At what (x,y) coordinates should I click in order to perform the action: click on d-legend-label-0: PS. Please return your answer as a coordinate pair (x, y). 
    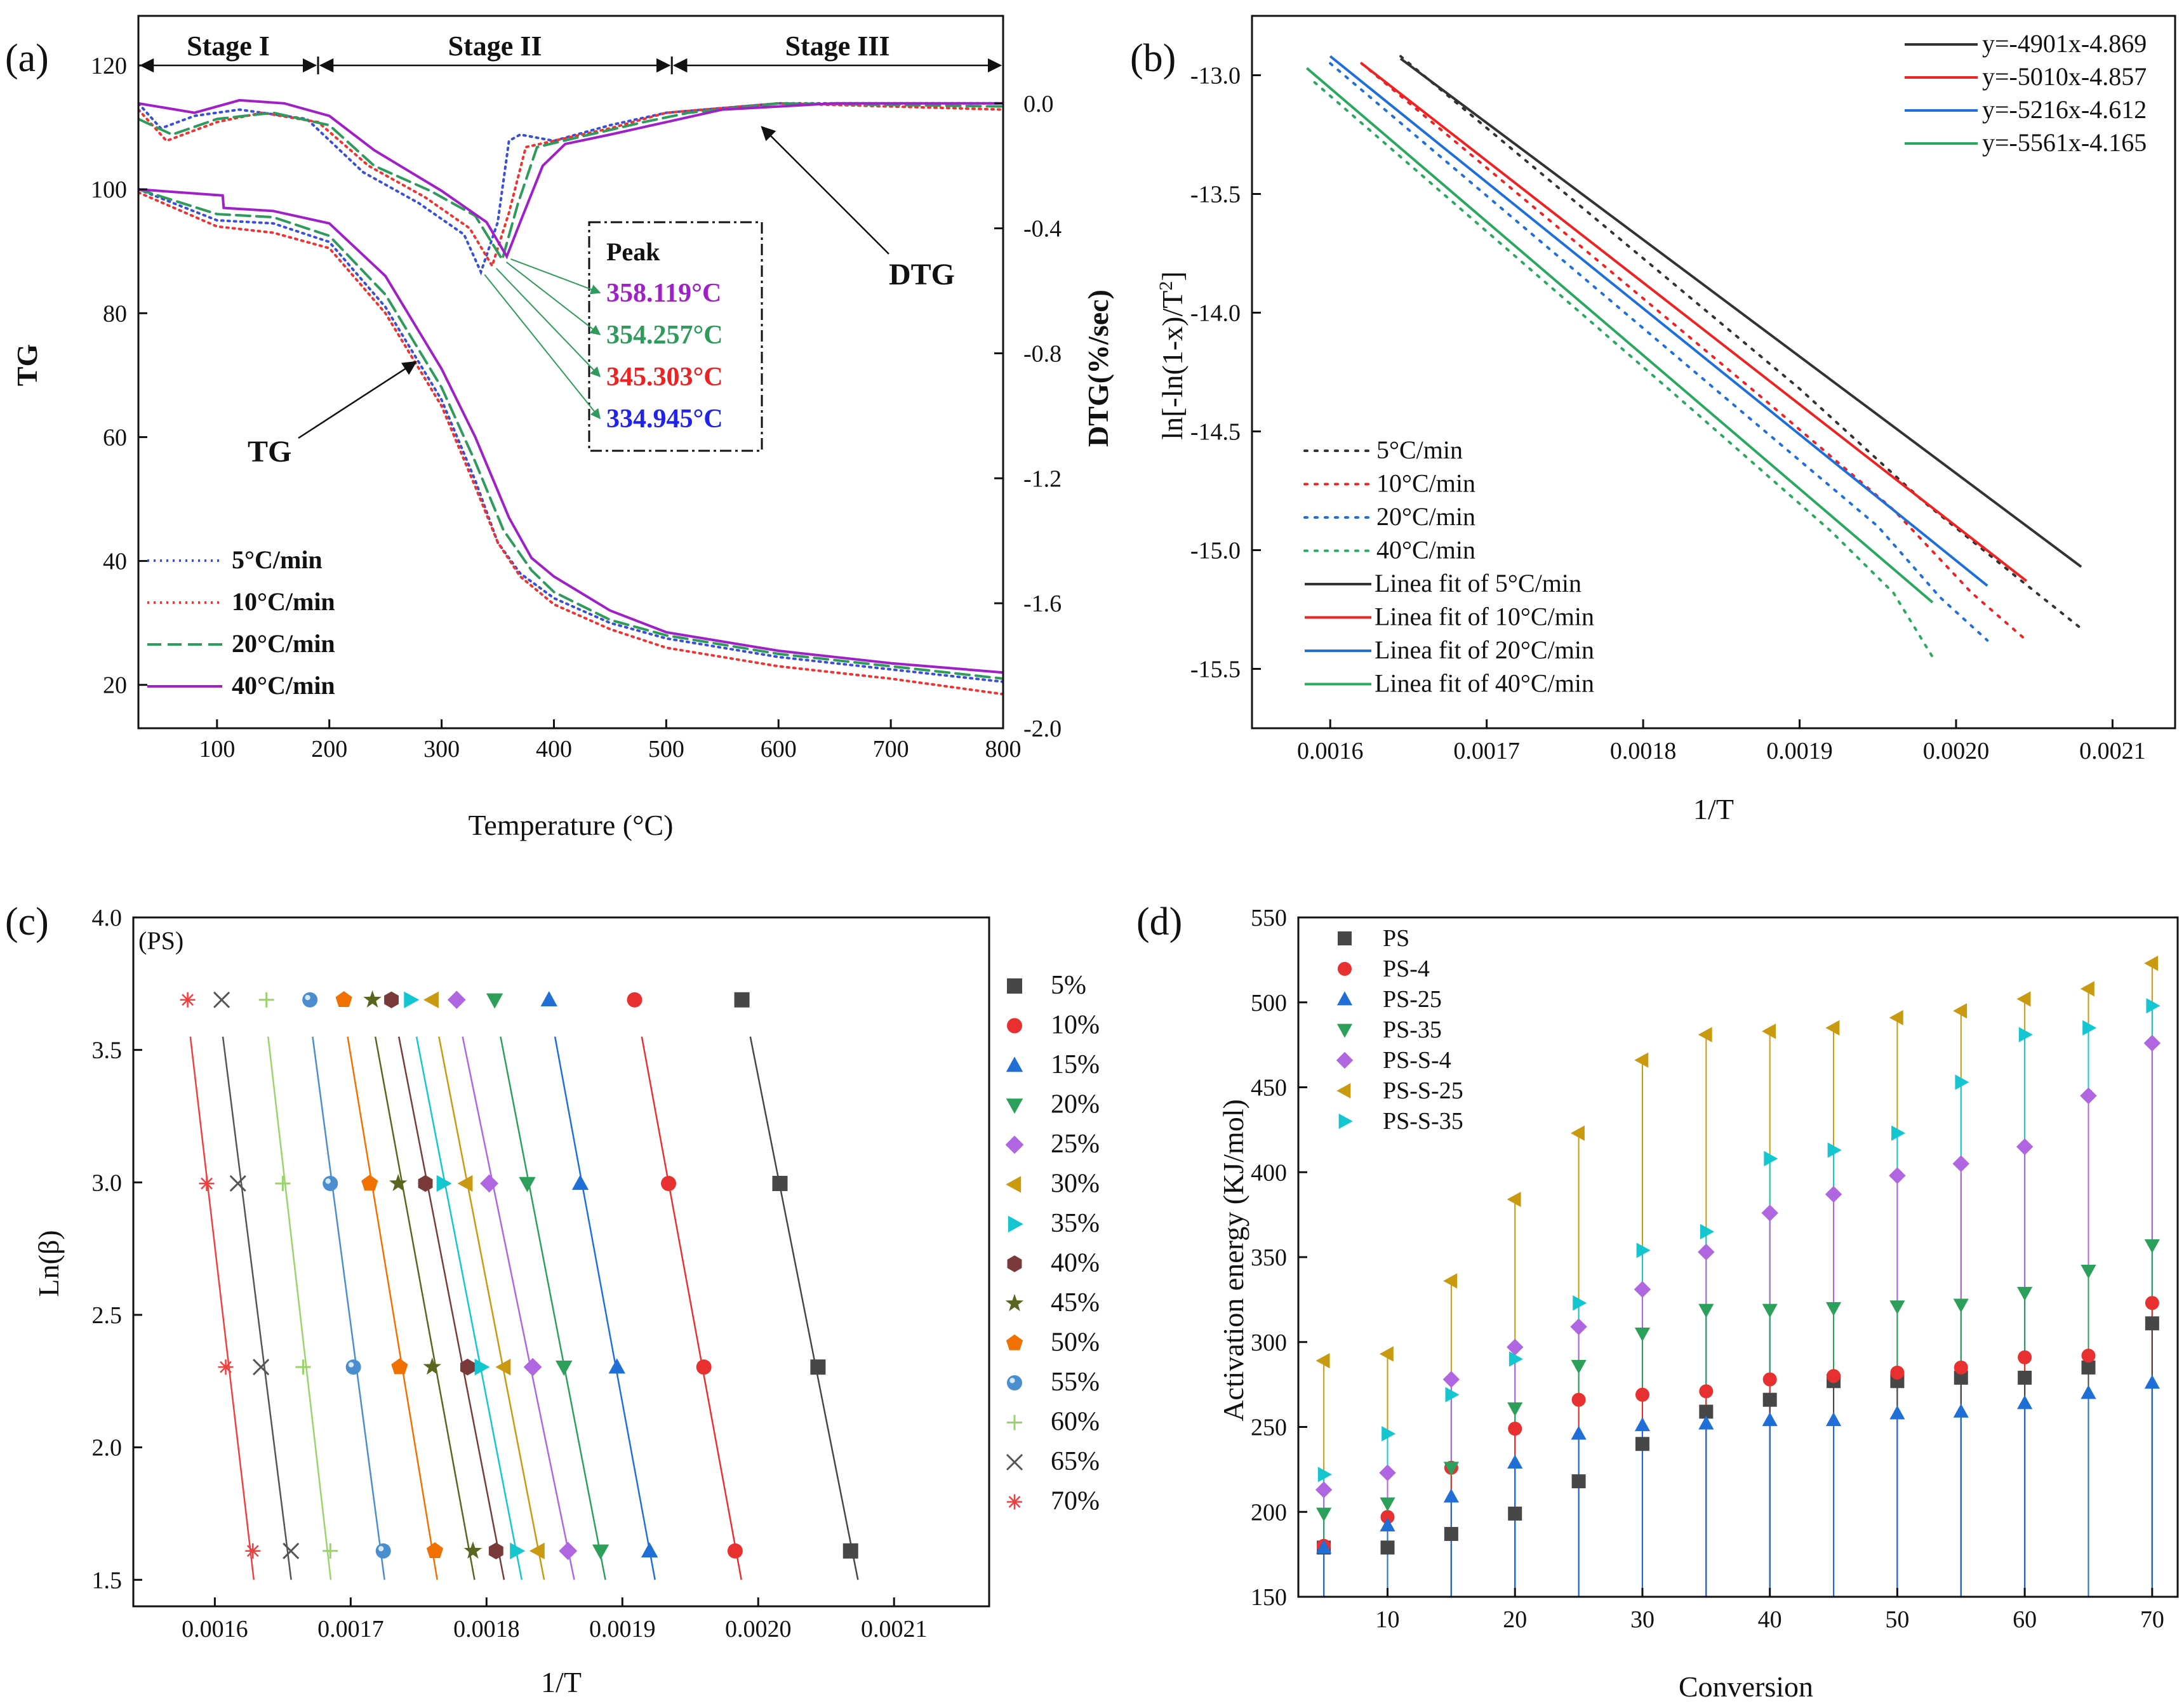
    Looking at the image, I should click on (1396, 938).